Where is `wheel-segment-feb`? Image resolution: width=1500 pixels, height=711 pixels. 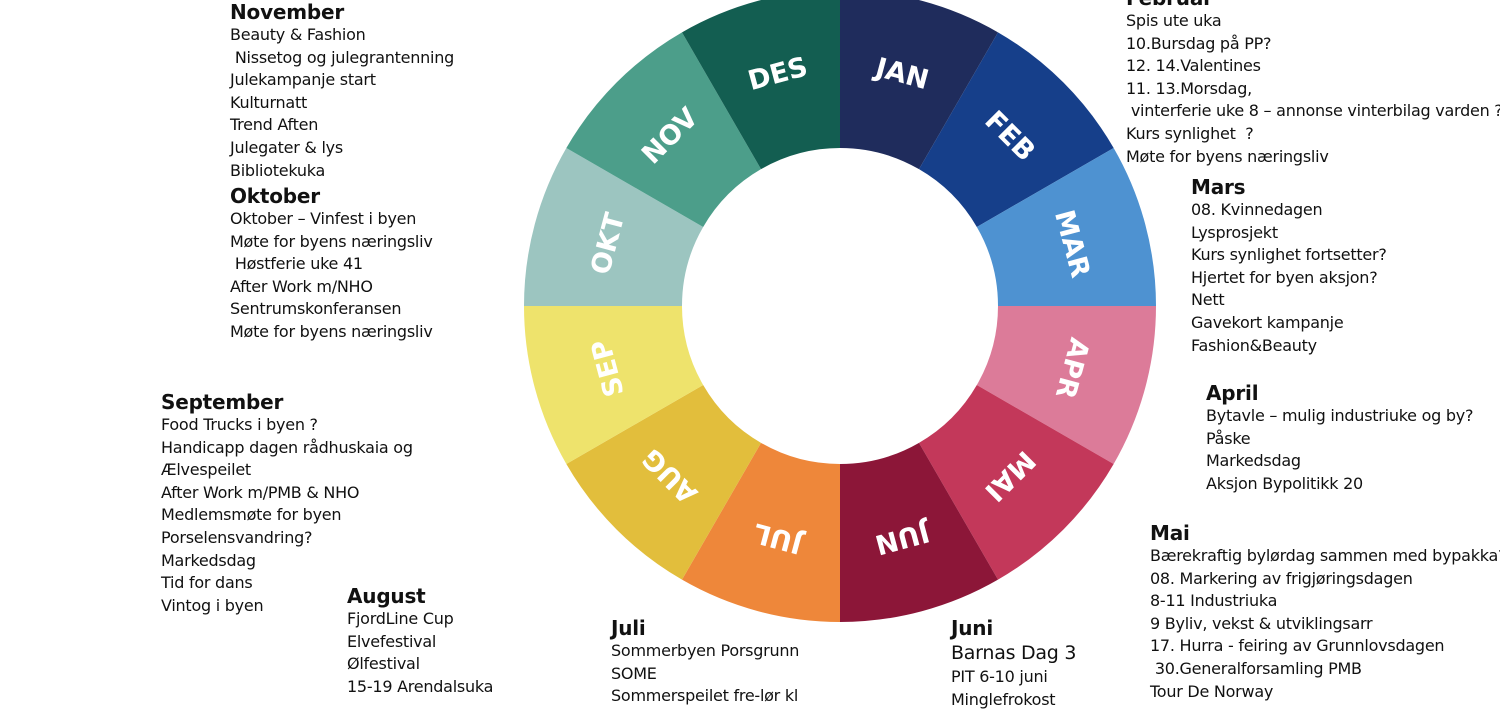
wheel-segment-feb is located at coordinates (1016, 130).